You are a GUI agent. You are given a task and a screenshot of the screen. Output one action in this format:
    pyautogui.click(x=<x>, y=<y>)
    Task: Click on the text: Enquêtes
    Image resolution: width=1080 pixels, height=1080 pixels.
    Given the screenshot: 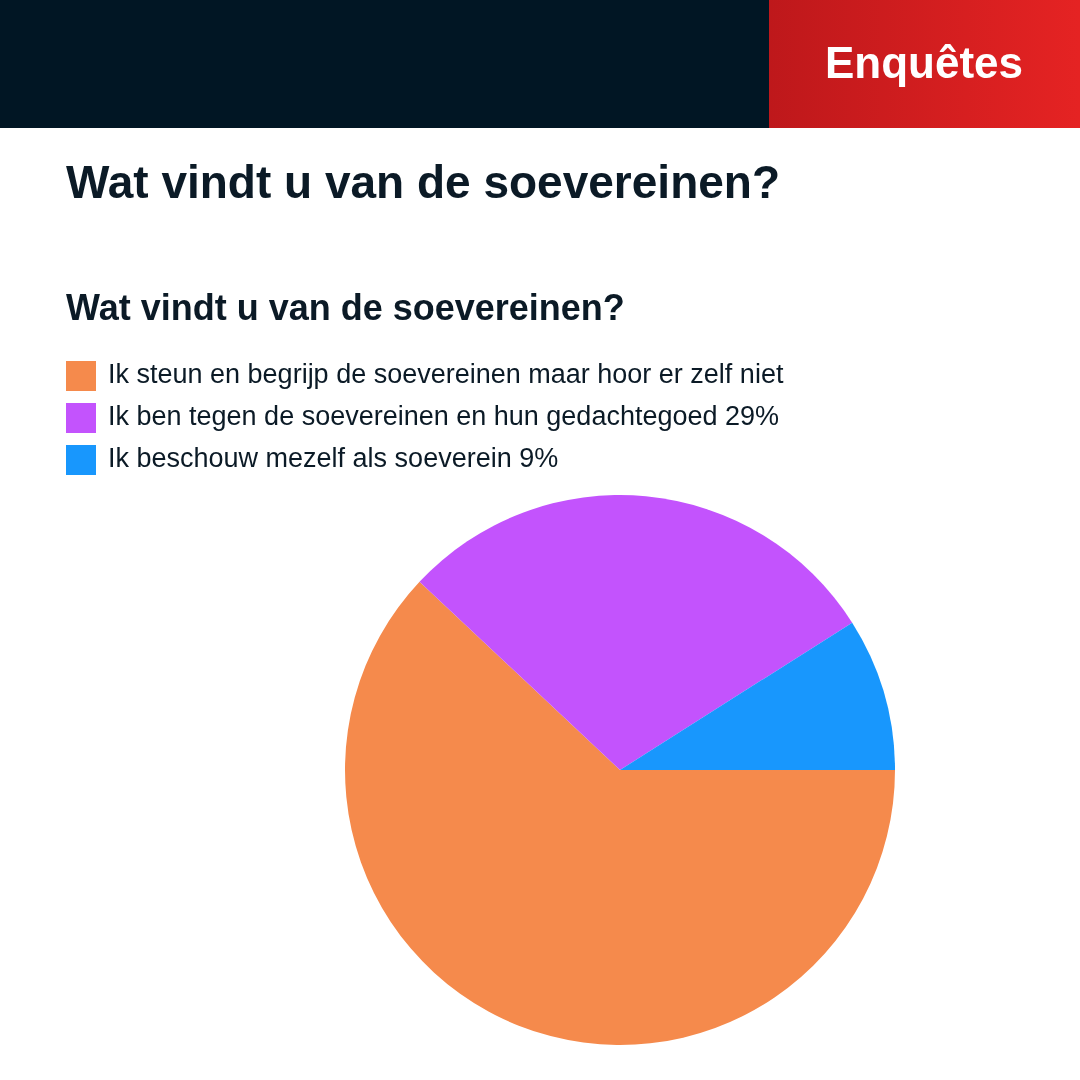 What is the action you would take?
    pyautogui.click(x=924, y=62)
    